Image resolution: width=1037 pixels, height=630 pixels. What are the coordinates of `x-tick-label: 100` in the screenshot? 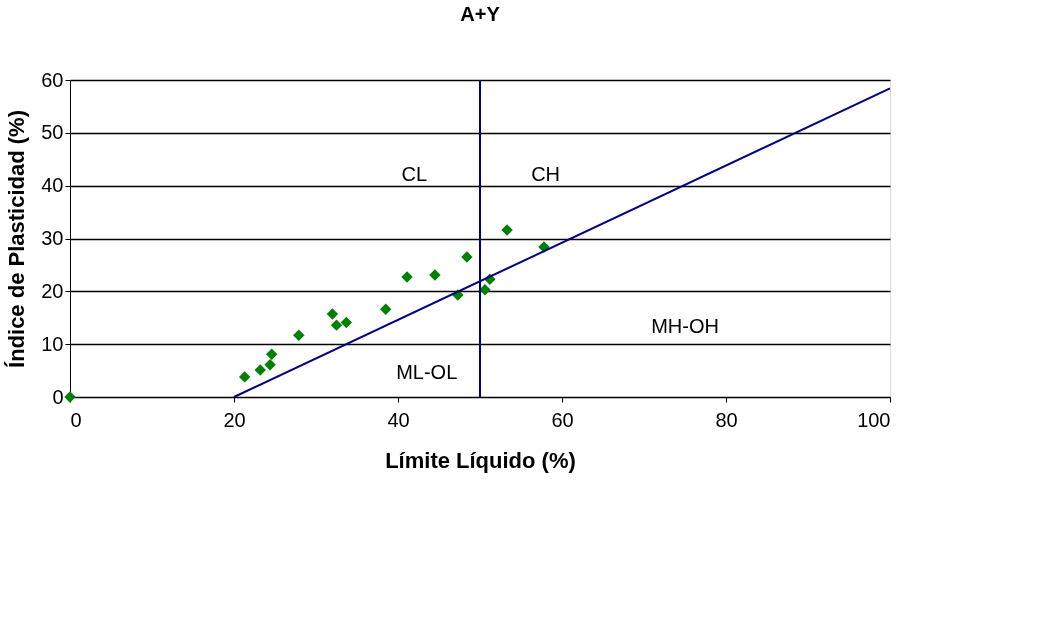 It's located at (874, 419).